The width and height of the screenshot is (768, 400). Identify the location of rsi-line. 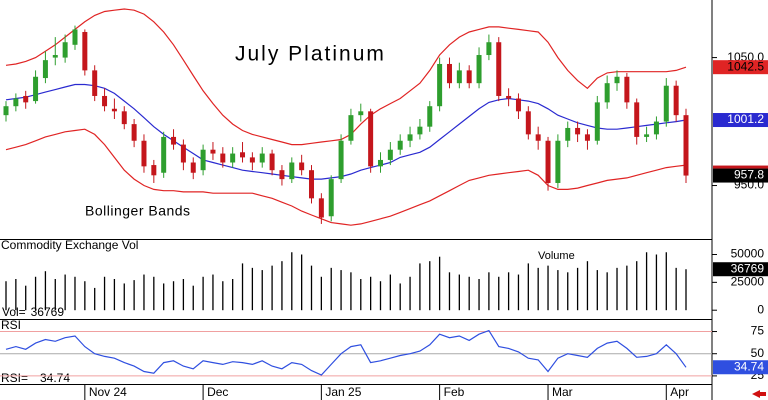
(346, 352).